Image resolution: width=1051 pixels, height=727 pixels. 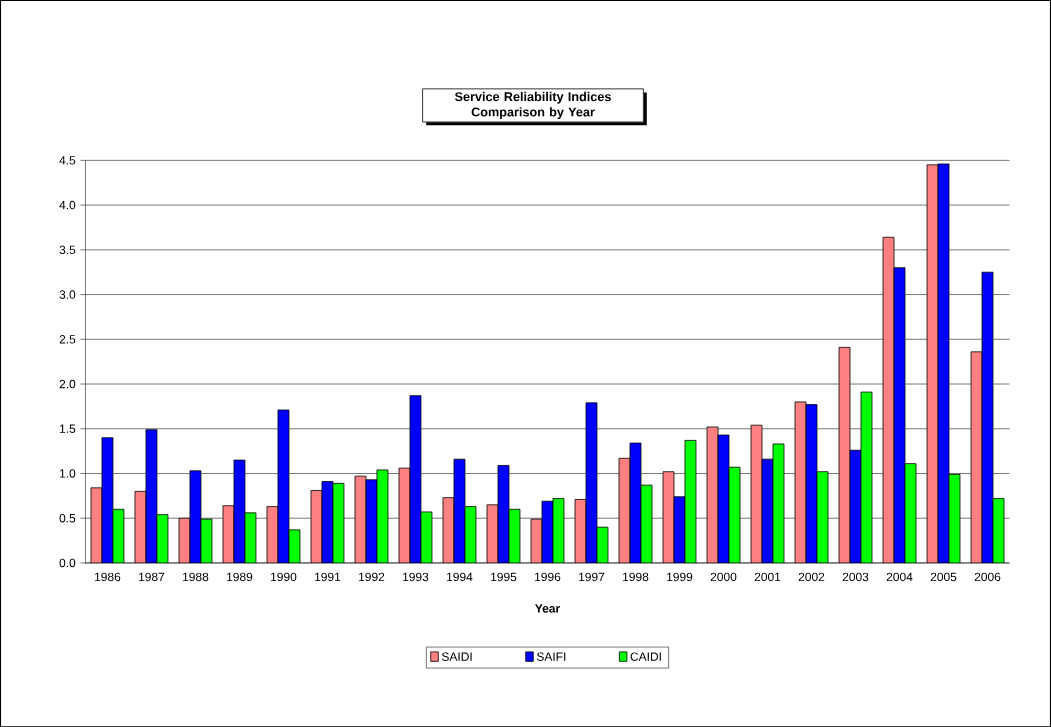 I want to click on x-tick-label: 1989, so click(x=240, y=576).